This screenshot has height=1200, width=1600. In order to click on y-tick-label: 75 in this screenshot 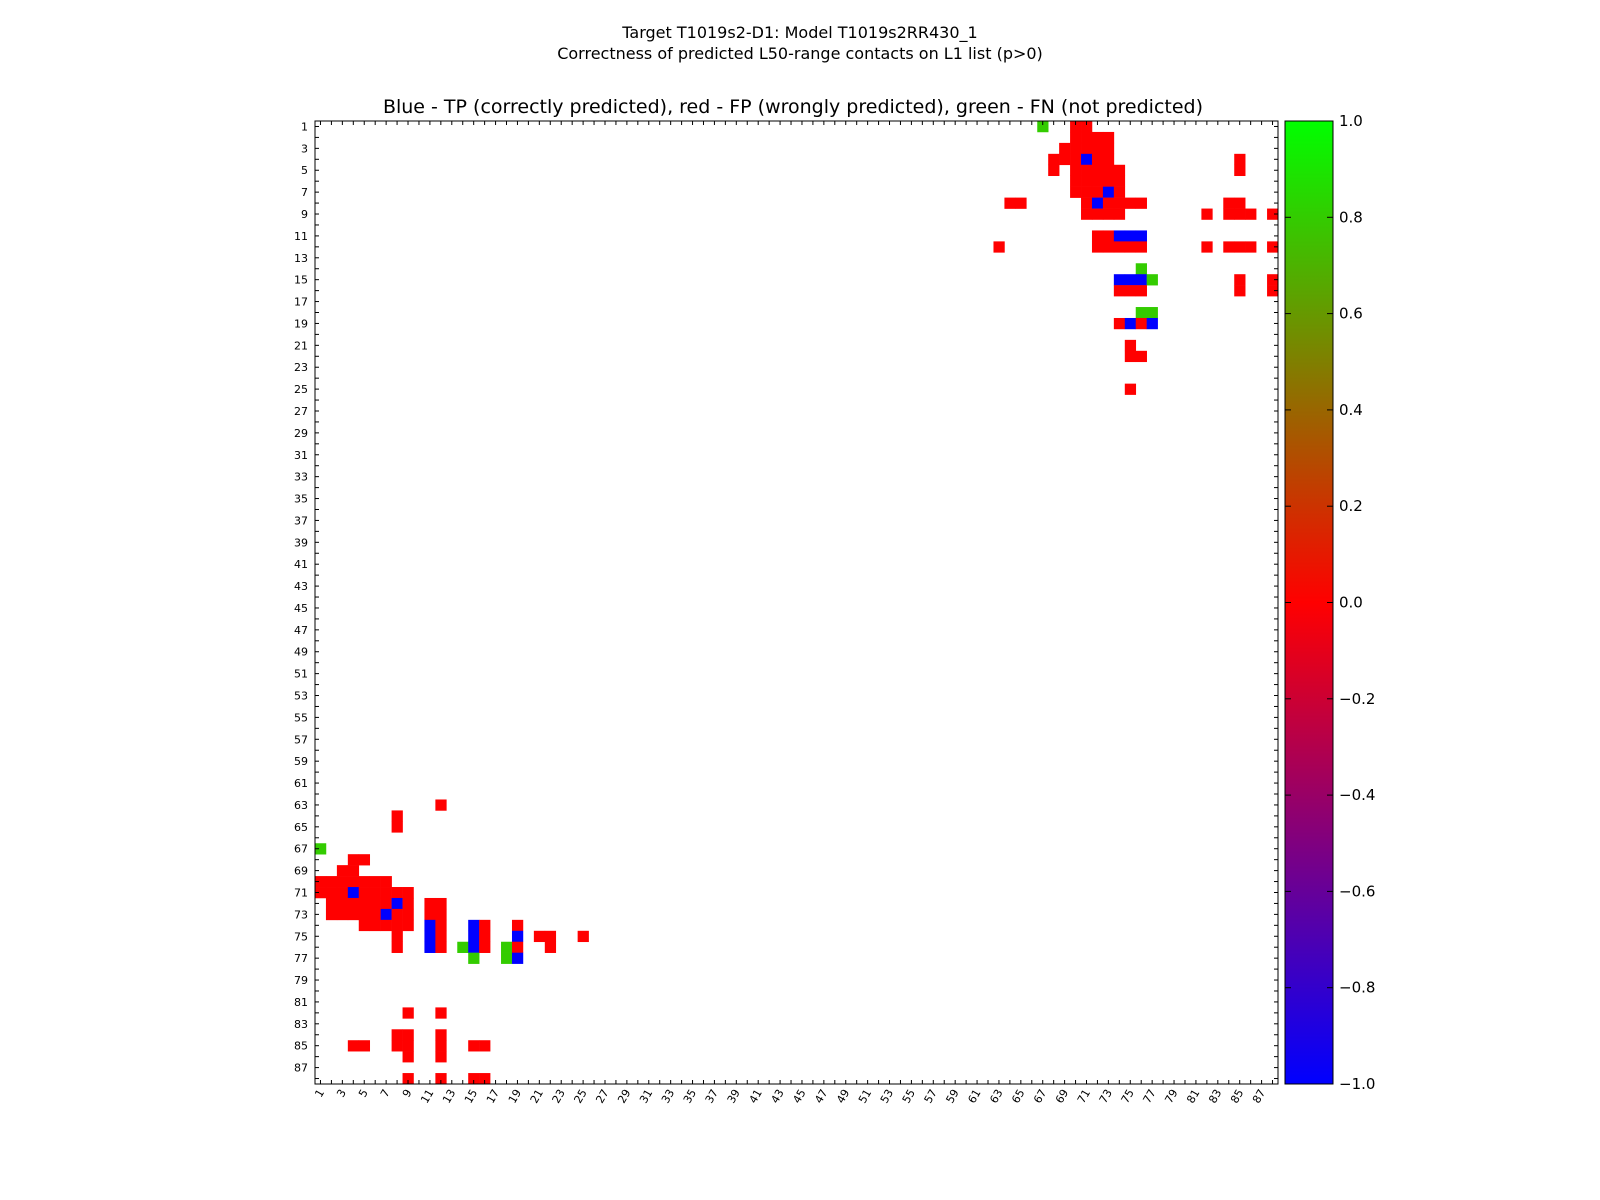, I will do `click(301, 936)`.